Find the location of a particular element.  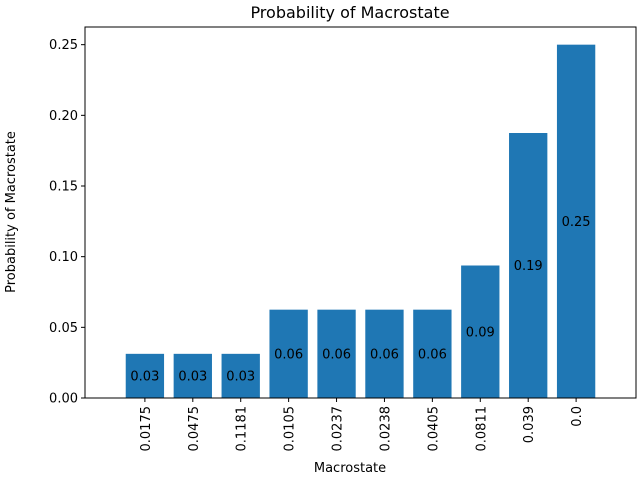

x-tick-label-6: 0.0238 is located at coordinates (385, 429).